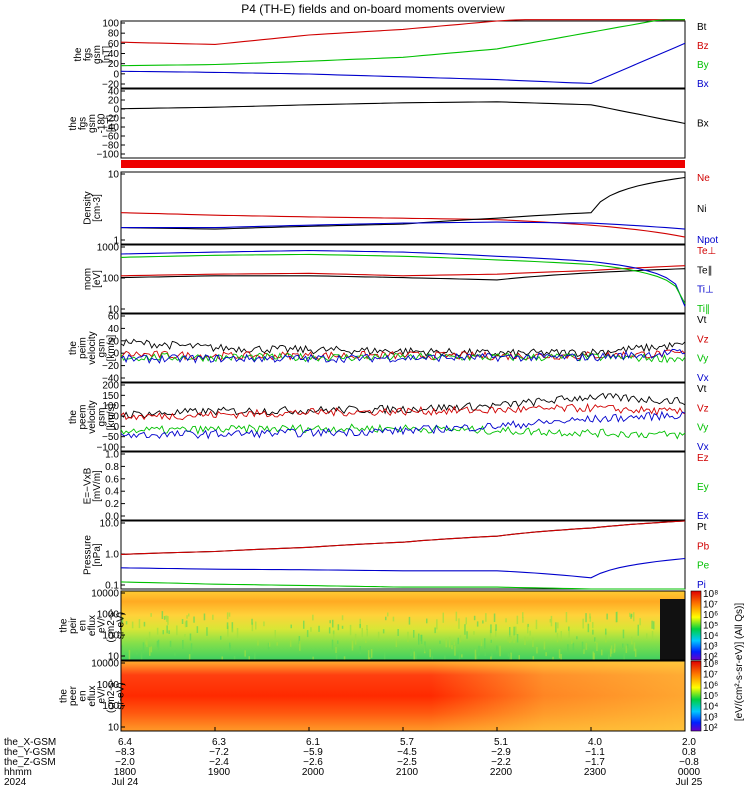 This screenshot has height=805, width=750. I want to click on ytick-label: 10000, so click(105, 664).